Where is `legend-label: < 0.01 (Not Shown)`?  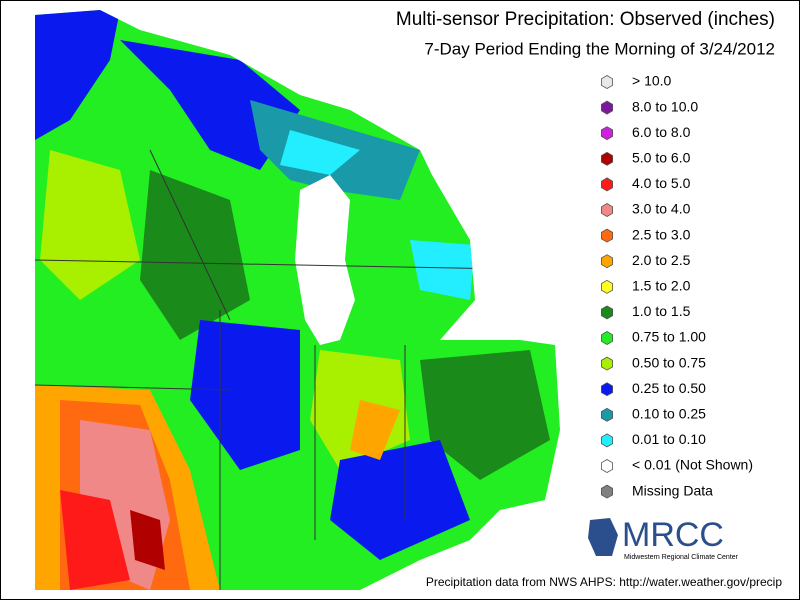 legend-label: < 0.01 (Not Shown) is located at coordinates (692, 465).